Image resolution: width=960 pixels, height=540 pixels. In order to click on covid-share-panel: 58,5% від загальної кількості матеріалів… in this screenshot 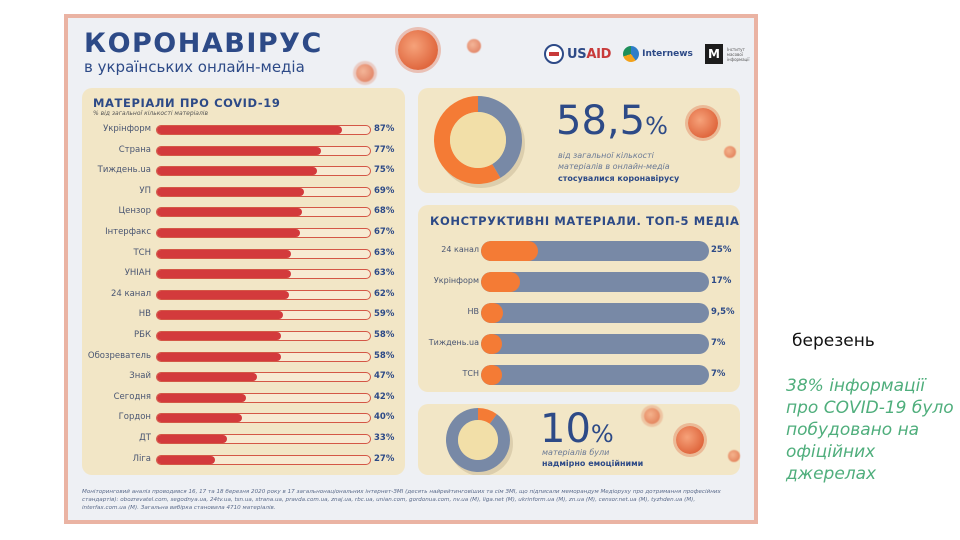, I will do `click(579, 140)`.